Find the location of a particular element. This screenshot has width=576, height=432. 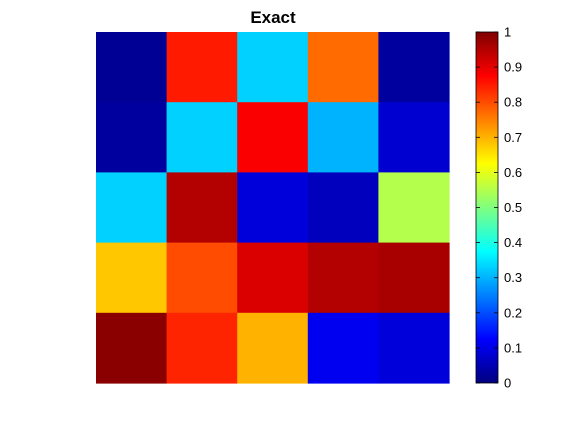

colorbar-tick-label: 0.4 is located at coordinates (513, 242).